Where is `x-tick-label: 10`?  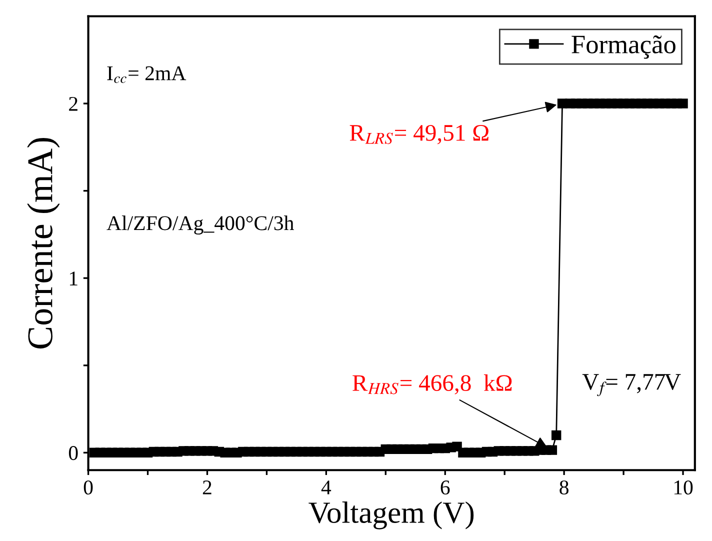 x-tick-label: 10 is located at coordinates (683, 487).